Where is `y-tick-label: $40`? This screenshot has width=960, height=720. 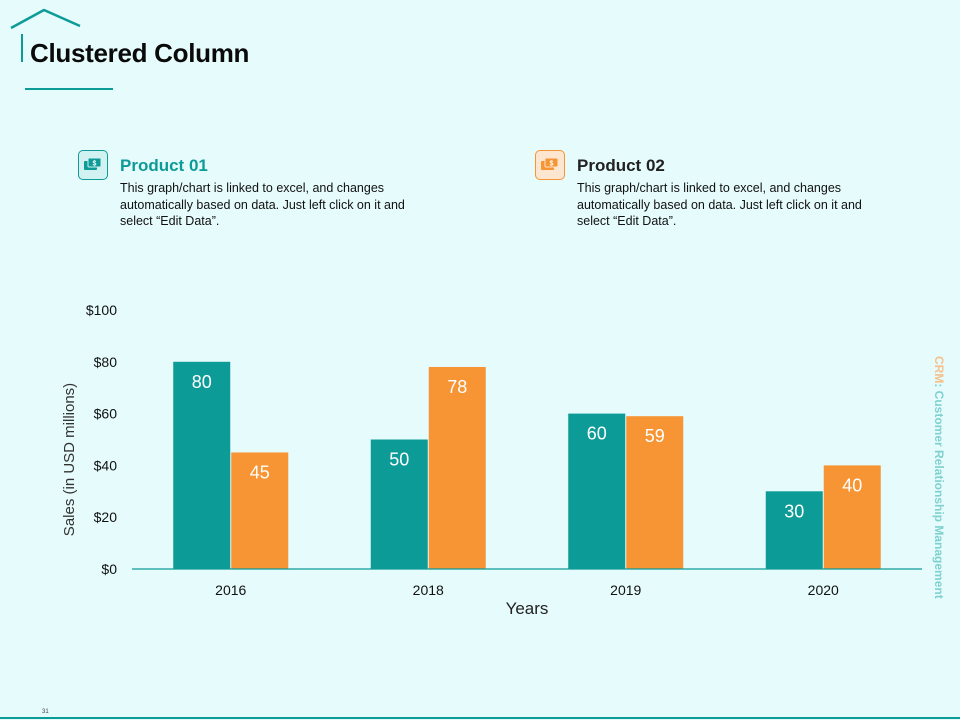
y-tick-label: $40 is located at coordinates (106, 465).